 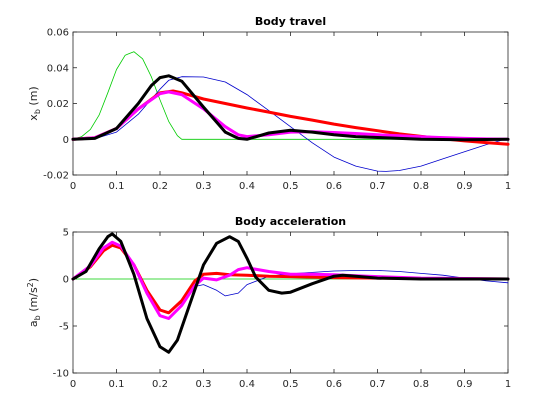 What do you see at coordinates (421, 384) in the screenshot?
I see `body-acceleration-xtick-label: 0.8` at bounding box center [421, 384].